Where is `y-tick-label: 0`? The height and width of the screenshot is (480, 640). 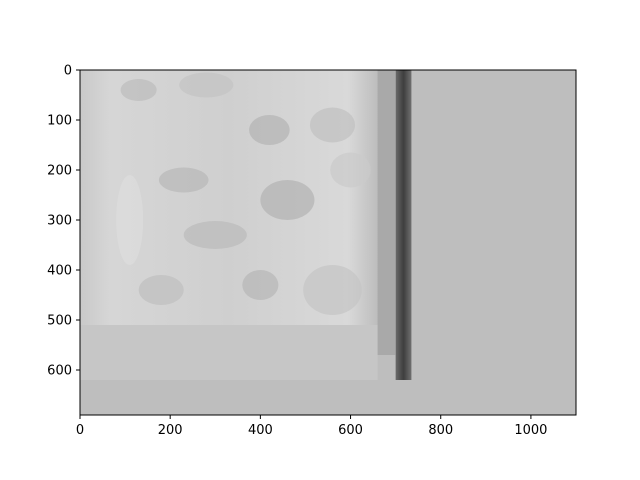
y-tick-label: 0 is located at coordinates (68, 71).